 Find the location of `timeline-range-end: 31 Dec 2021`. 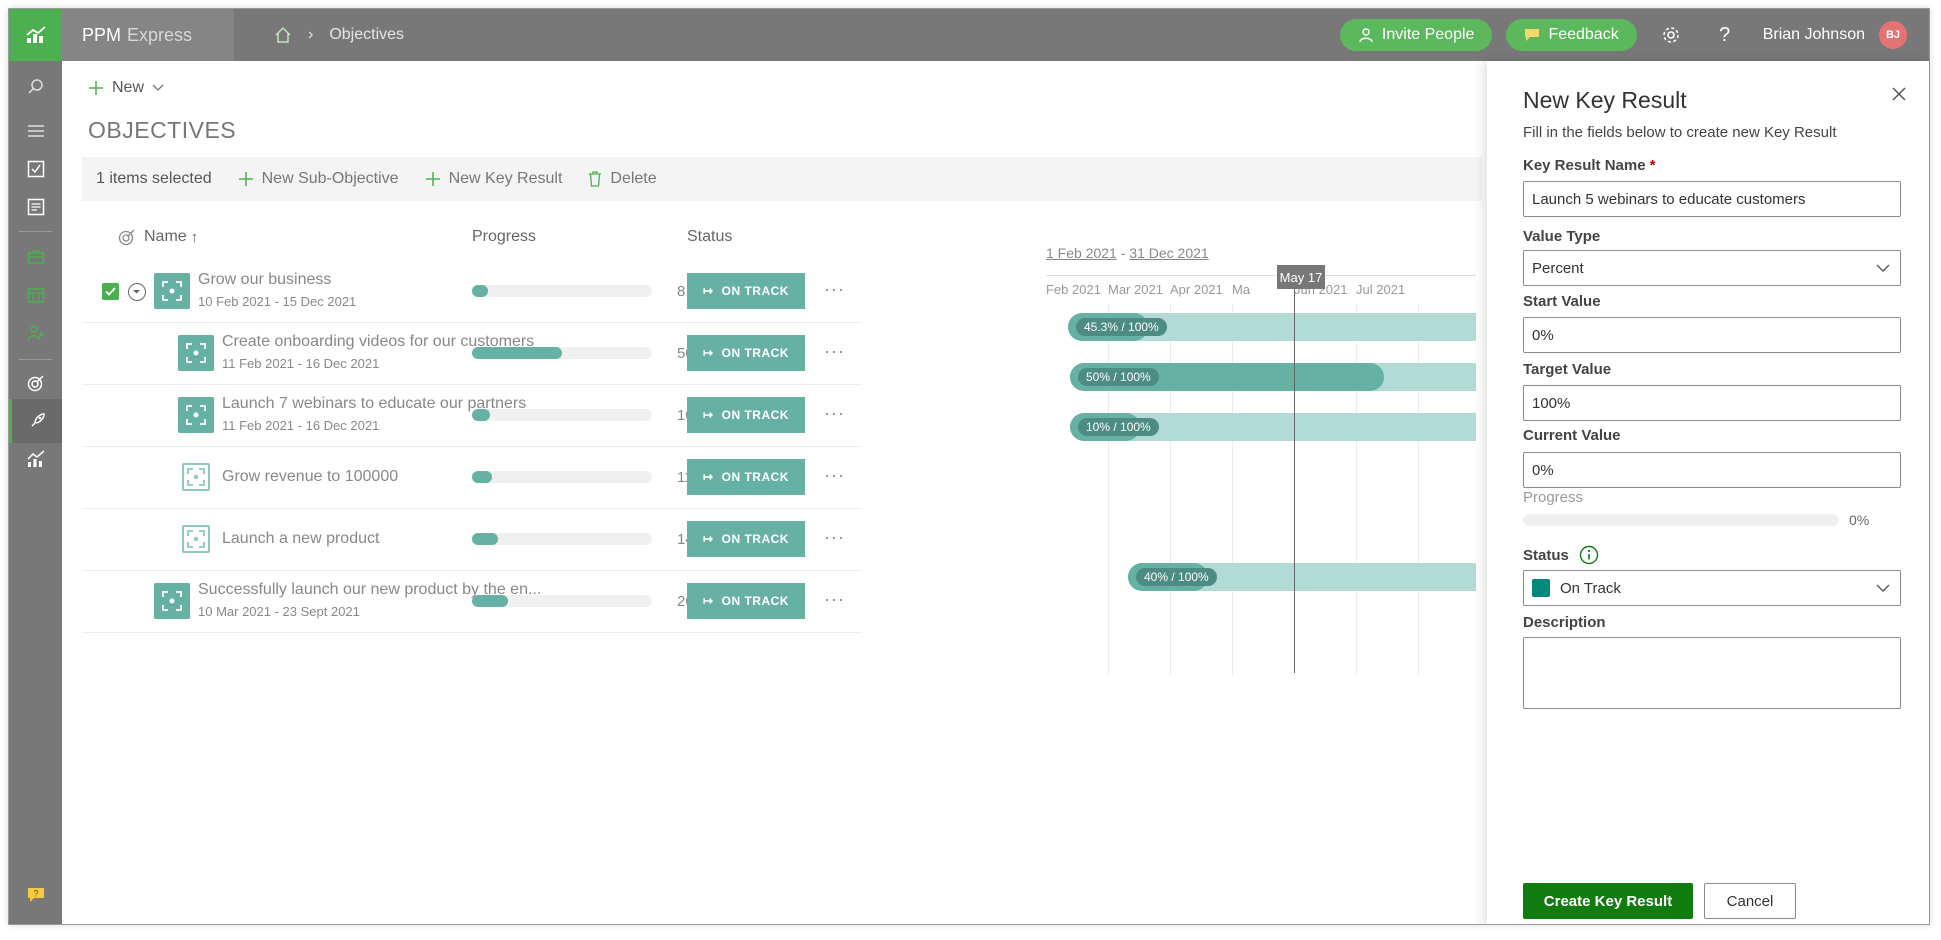

timeline-range-end: 31 Dec 2021 is located at coordinates (1169, 253).